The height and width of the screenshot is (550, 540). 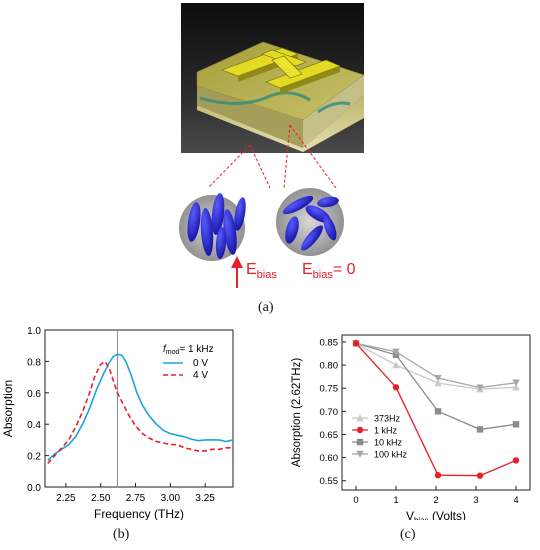 What do you see at coordinates (280, 123) in the screenshot?
I see `slab-front-face` at bounding box center [280, 123].